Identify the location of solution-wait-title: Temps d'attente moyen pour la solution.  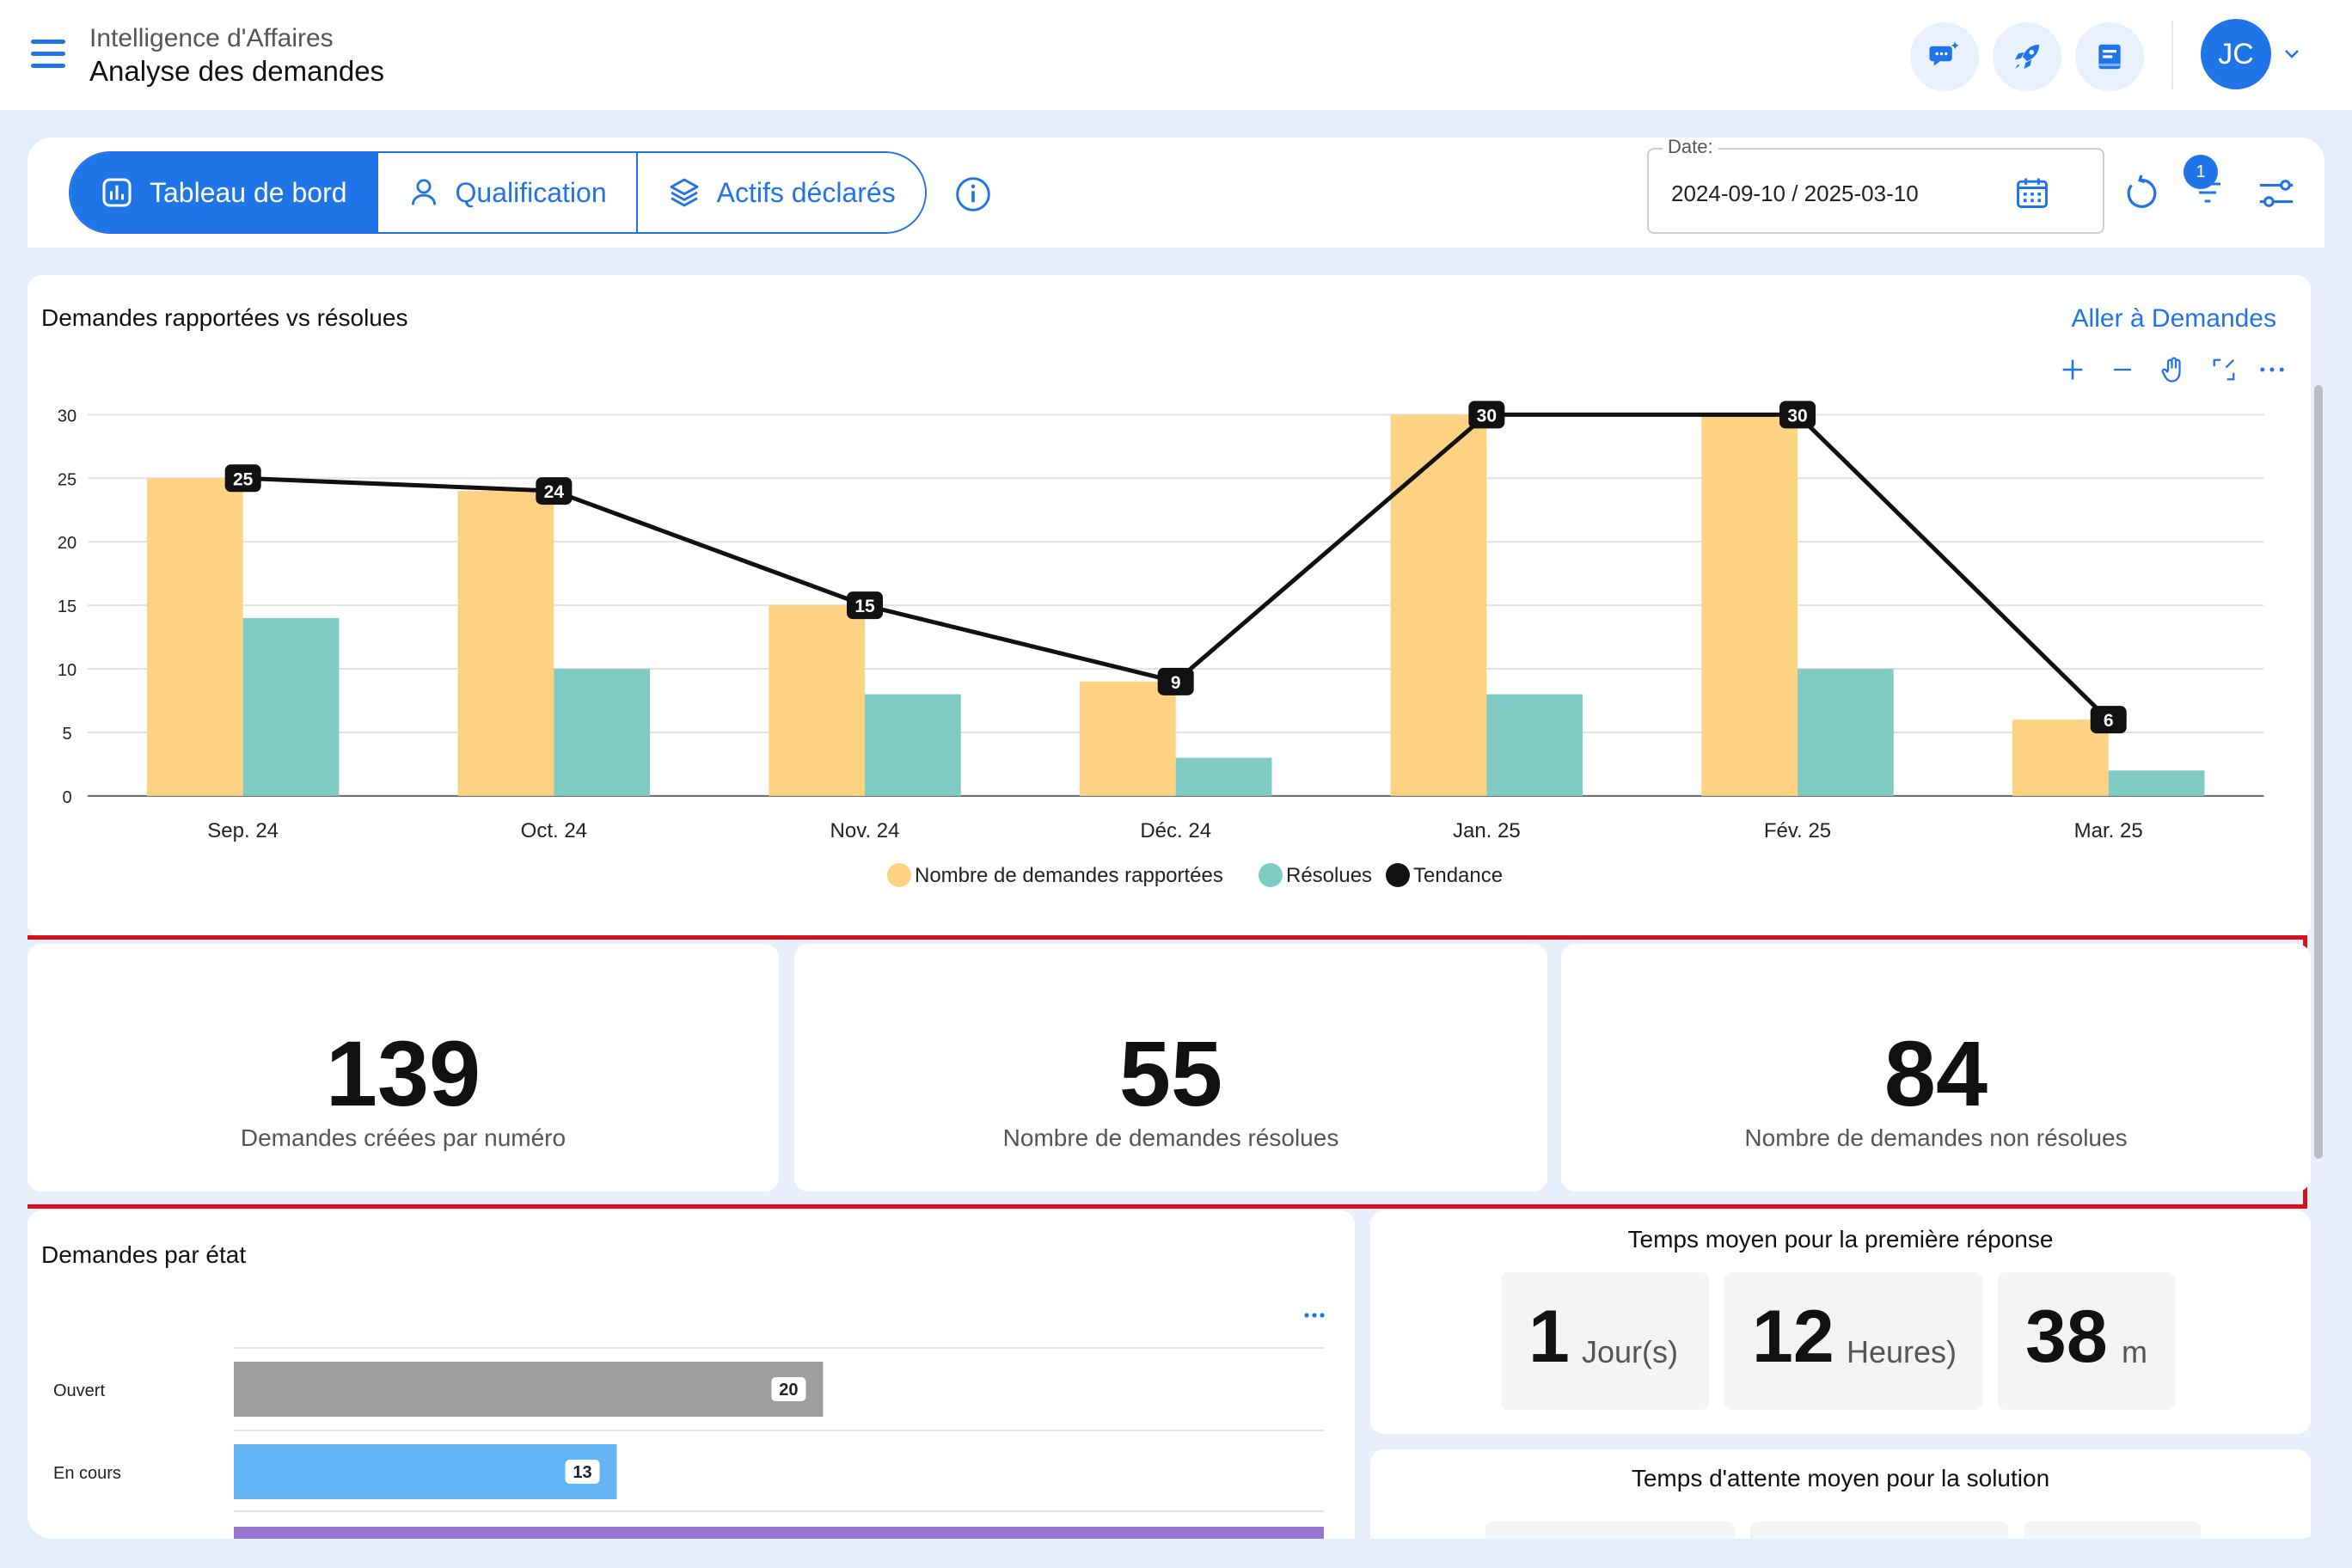
(1840, 1478).